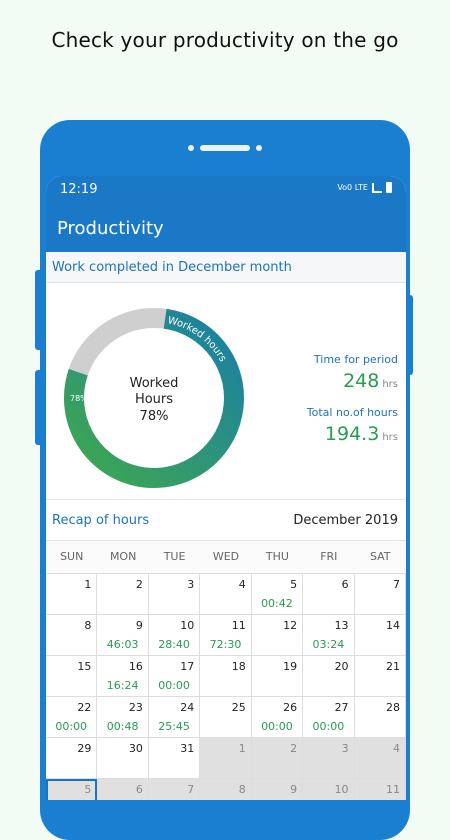  What do you see at coordinates (380, 676) in the screenshot?
I see `calendar-day: 21` at bounding box center [380, 676].